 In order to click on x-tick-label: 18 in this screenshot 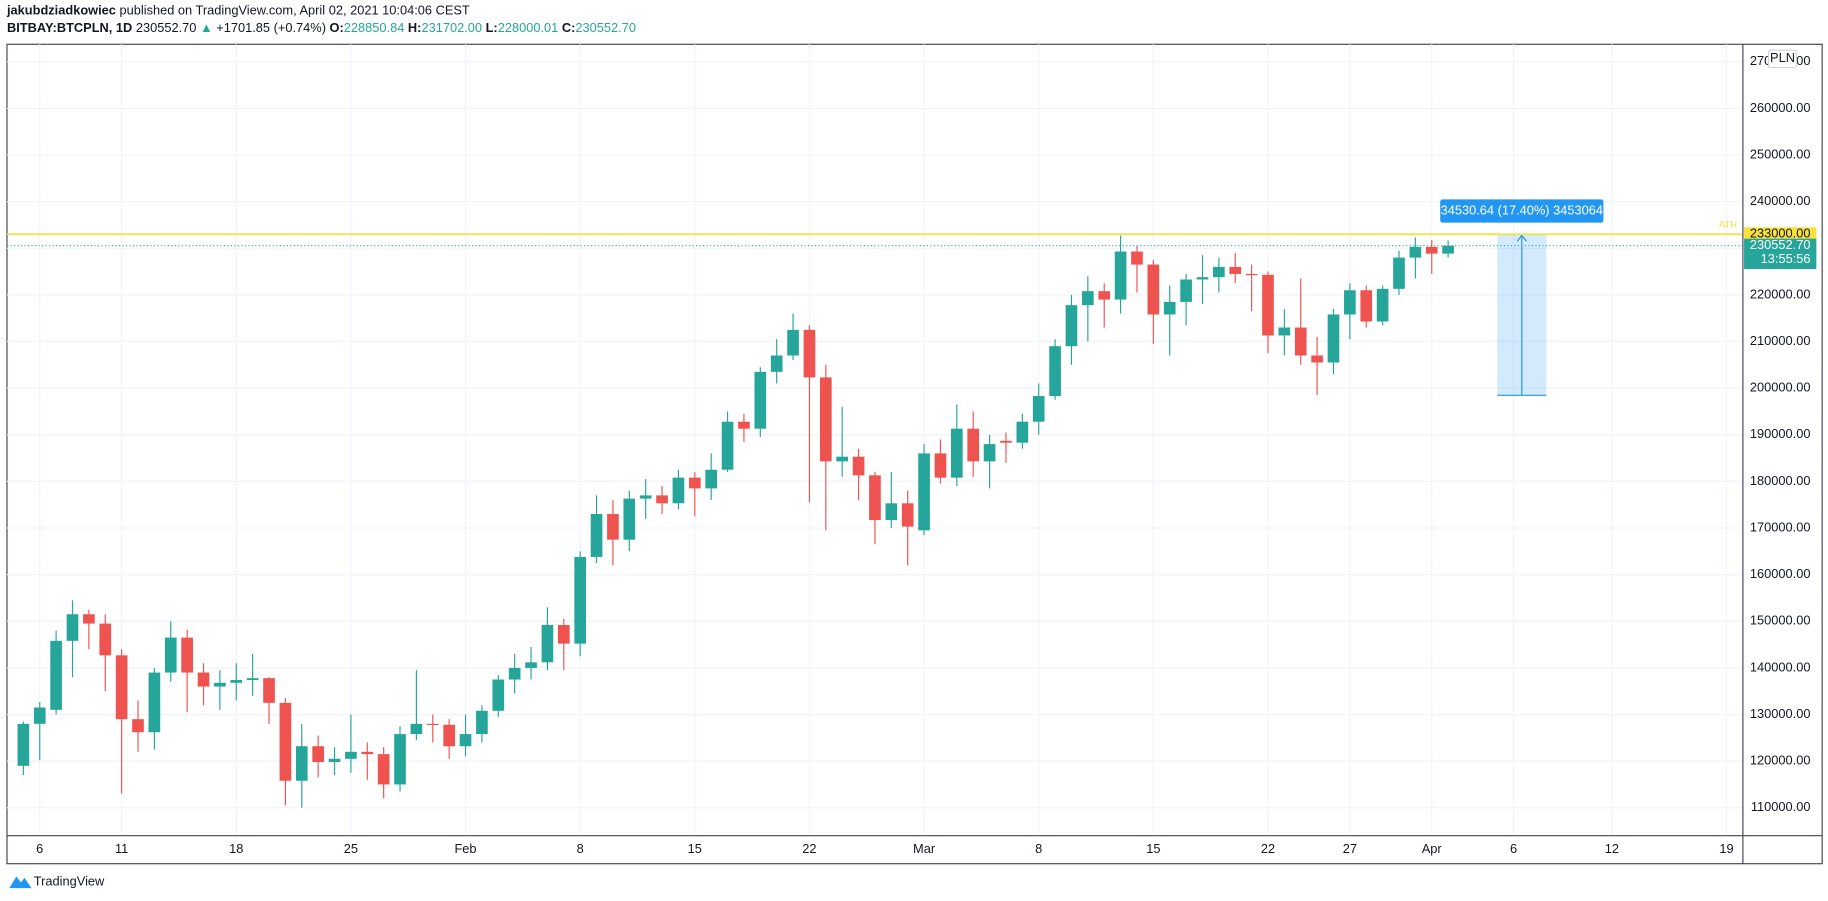, I will do `click(236, 848)`.